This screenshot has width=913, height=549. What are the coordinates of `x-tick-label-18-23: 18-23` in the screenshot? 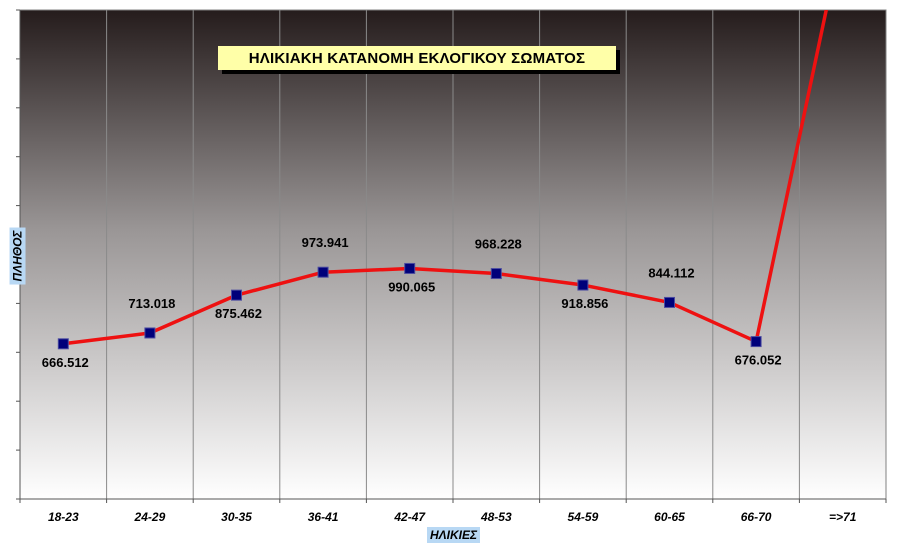 It's located at (63, 517).